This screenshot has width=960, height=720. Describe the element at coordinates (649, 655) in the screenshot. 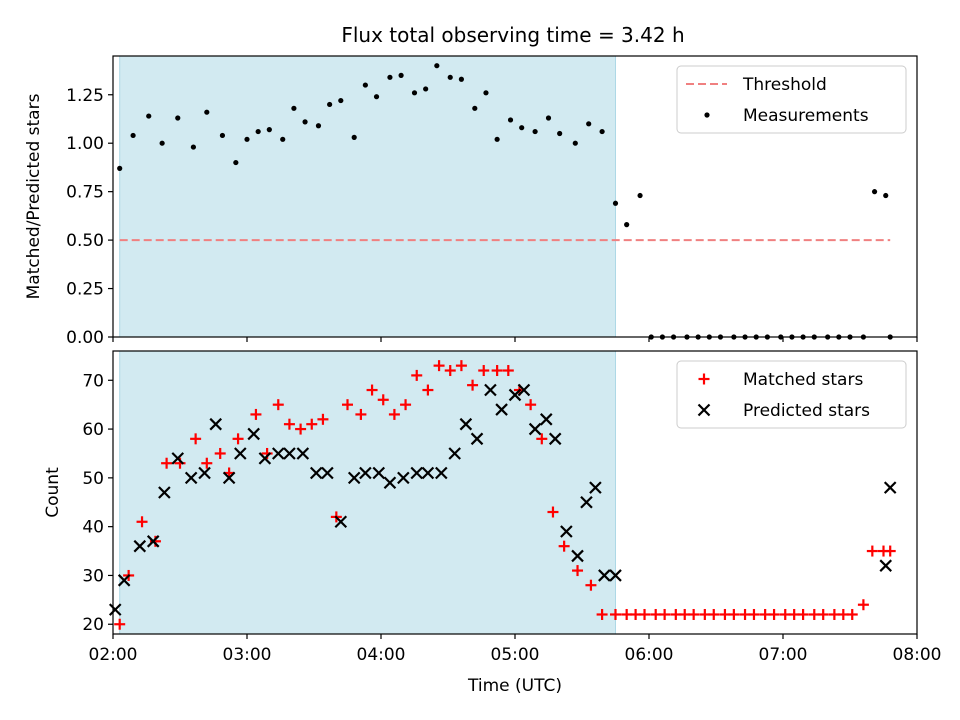

I see `x-tick-label: 06:00` at that location.